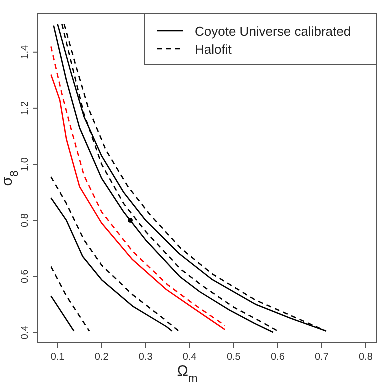 This screenshot has width=382, height=382. Describe the element at coordinates (25, 276) in the screenshot. I see `y-tick-label: 0.6` at that location.